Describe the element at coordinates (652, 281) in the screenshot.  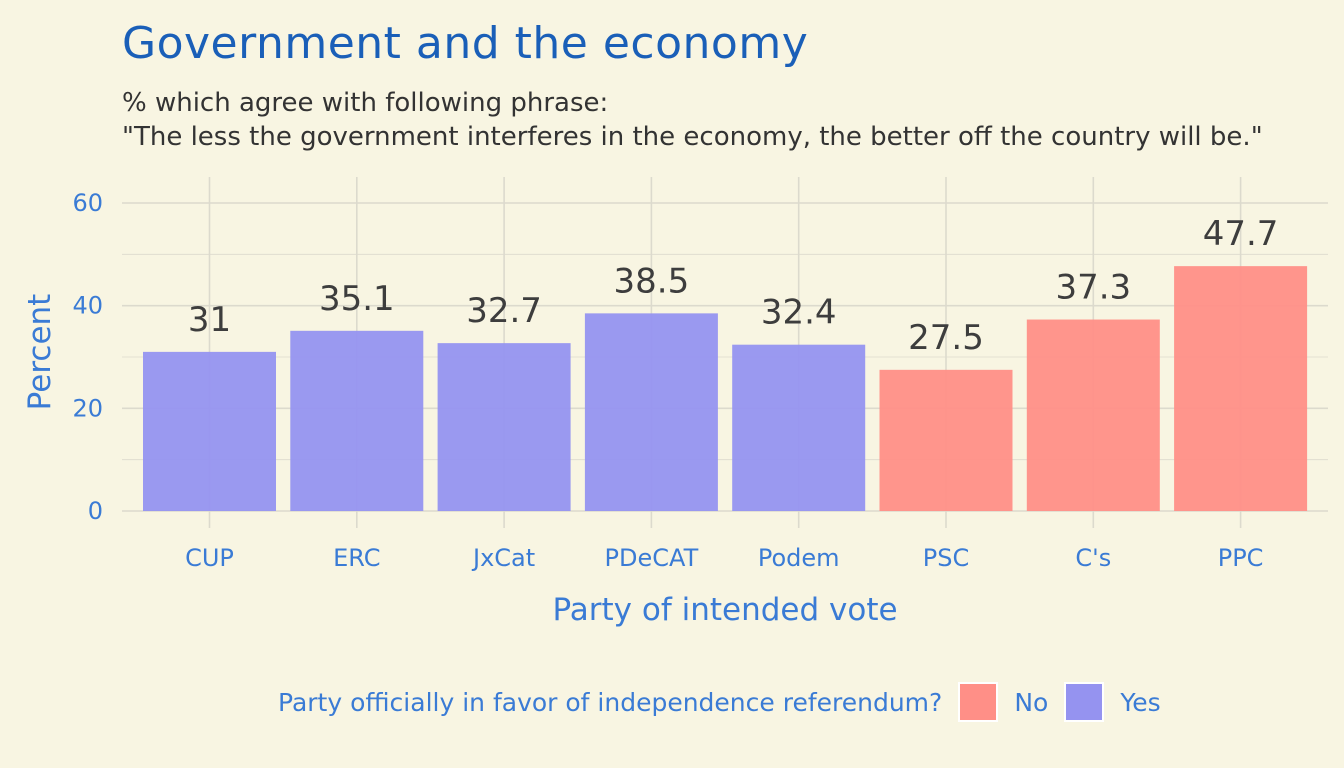
I see `value-label: 38.5` at that location.